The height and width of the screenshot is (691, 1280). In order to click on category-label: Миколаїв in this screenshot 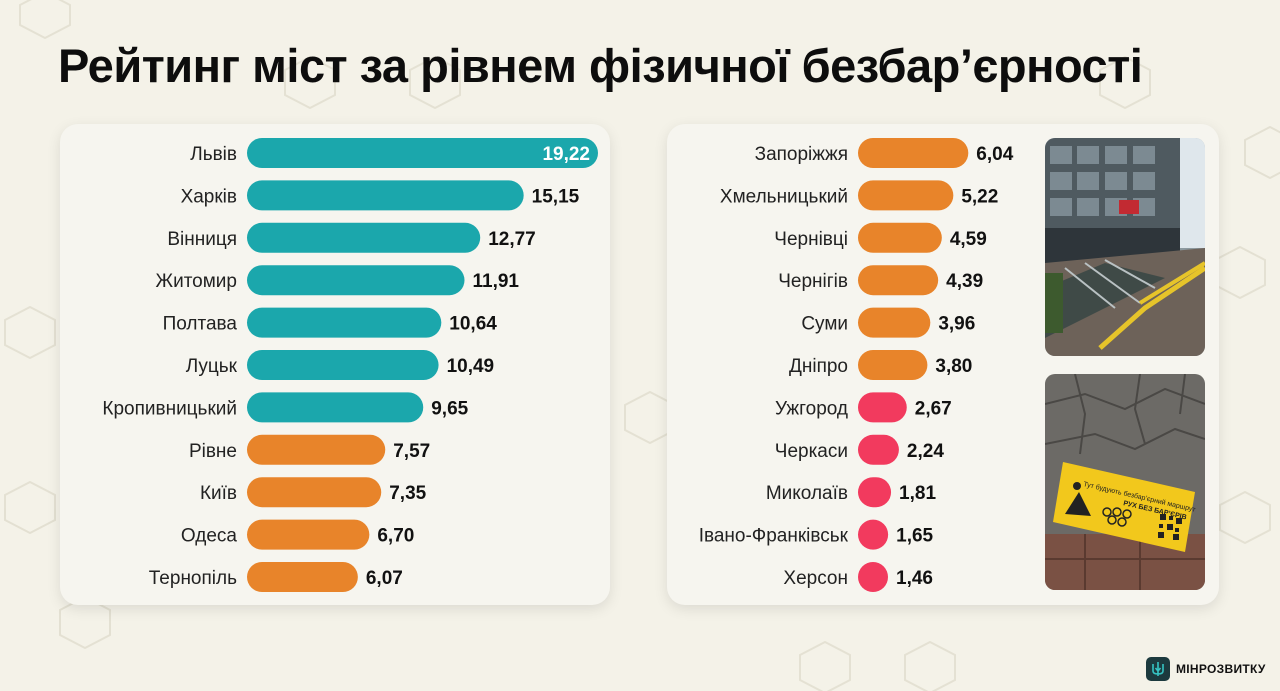, I will do `click(807, 493)`.